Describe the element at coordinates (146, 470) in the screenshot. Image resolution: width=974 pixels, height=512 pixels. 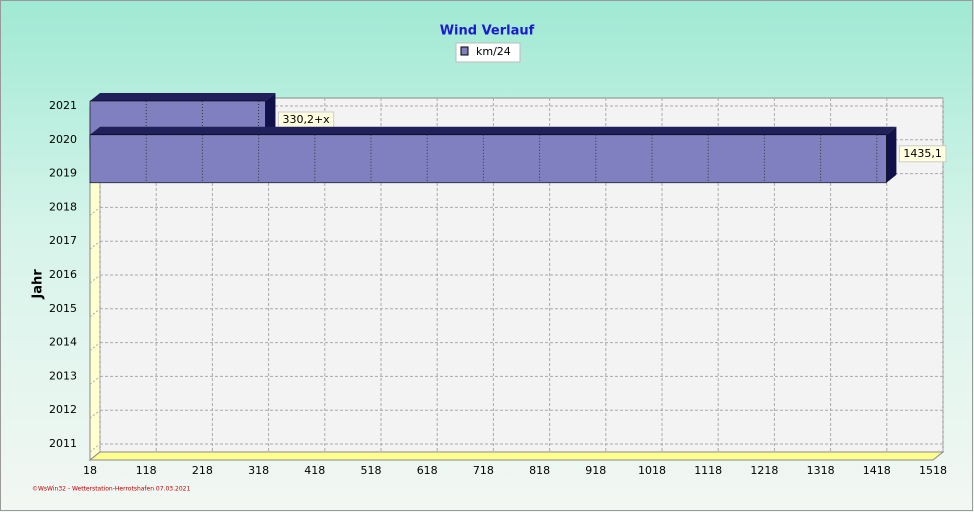
I see `x-tick-label: 118` at that location.